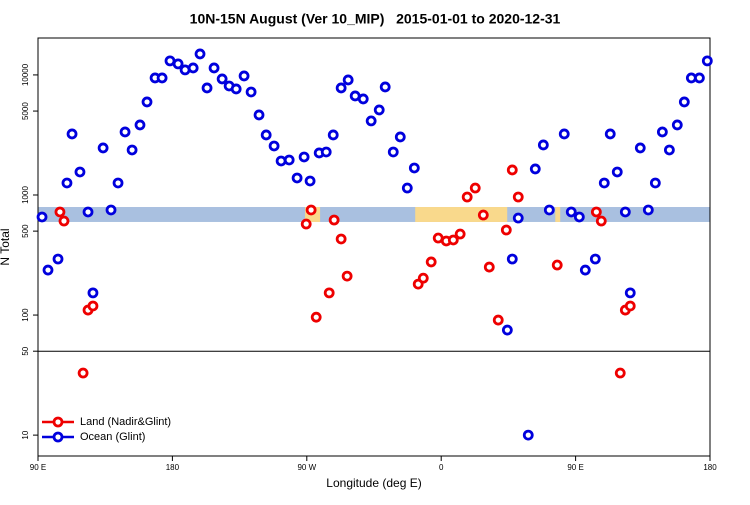 This screenshot has height=505, width=750. What do you see at coordinates (125, 422) in the screenshot?
I see `legend-label: Land (Nadir&Glint)` at bounding box center [125, 422].